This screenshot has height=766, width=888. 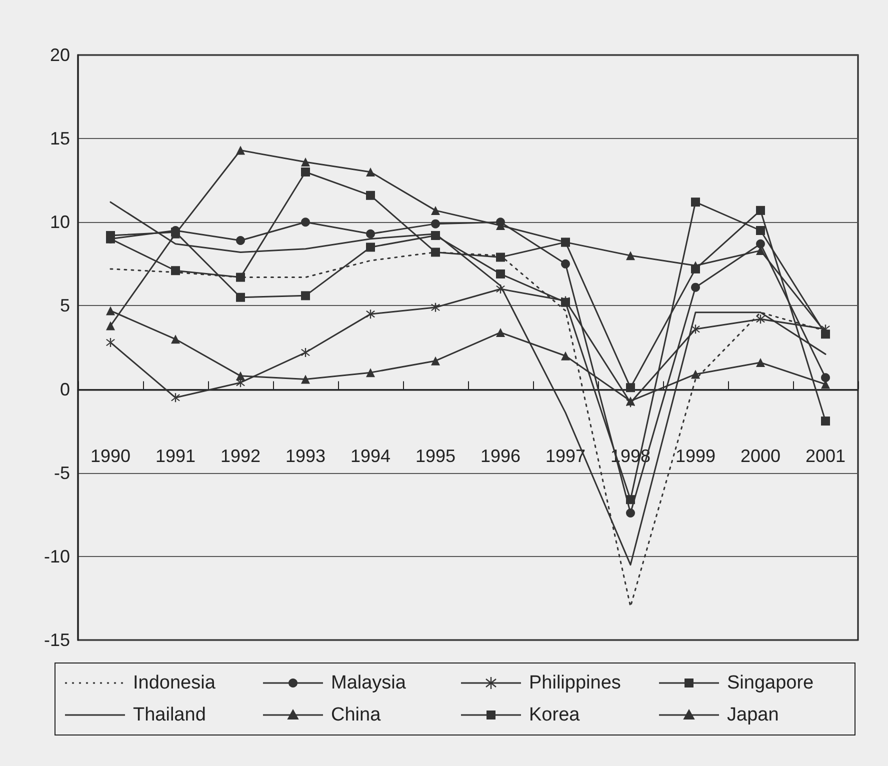 What do you see at coordinates (753, 715) in the screenshot?
I see `legend-label: Japan` at bounding box center [753, 715].